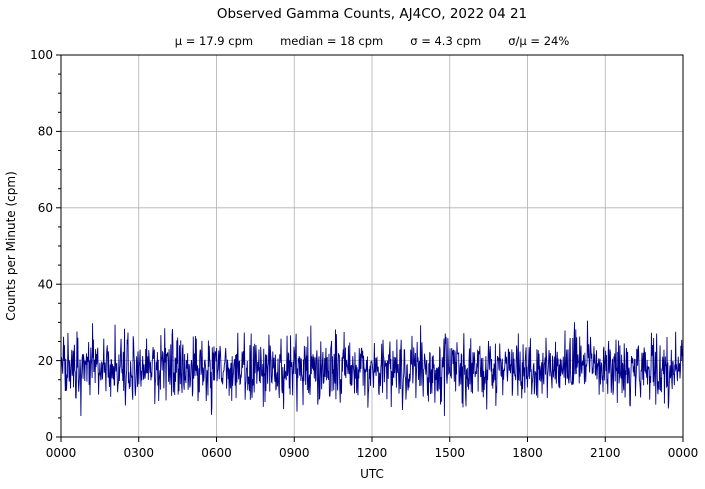 This screenshot has width=705, height=489. Describe the element at coordinates (11, 246) in the screenshot. I see `y-axis-label: Counts per Minute (cpm)` at that location.